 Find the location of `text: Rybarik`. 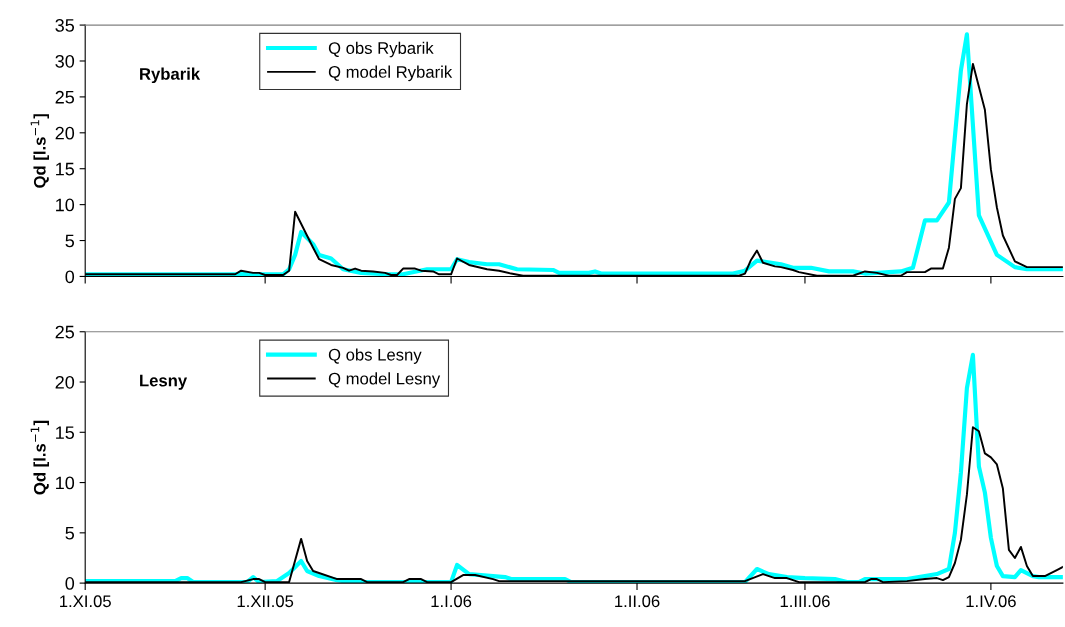

text: Rybarik is located at coordinates (170, 75).